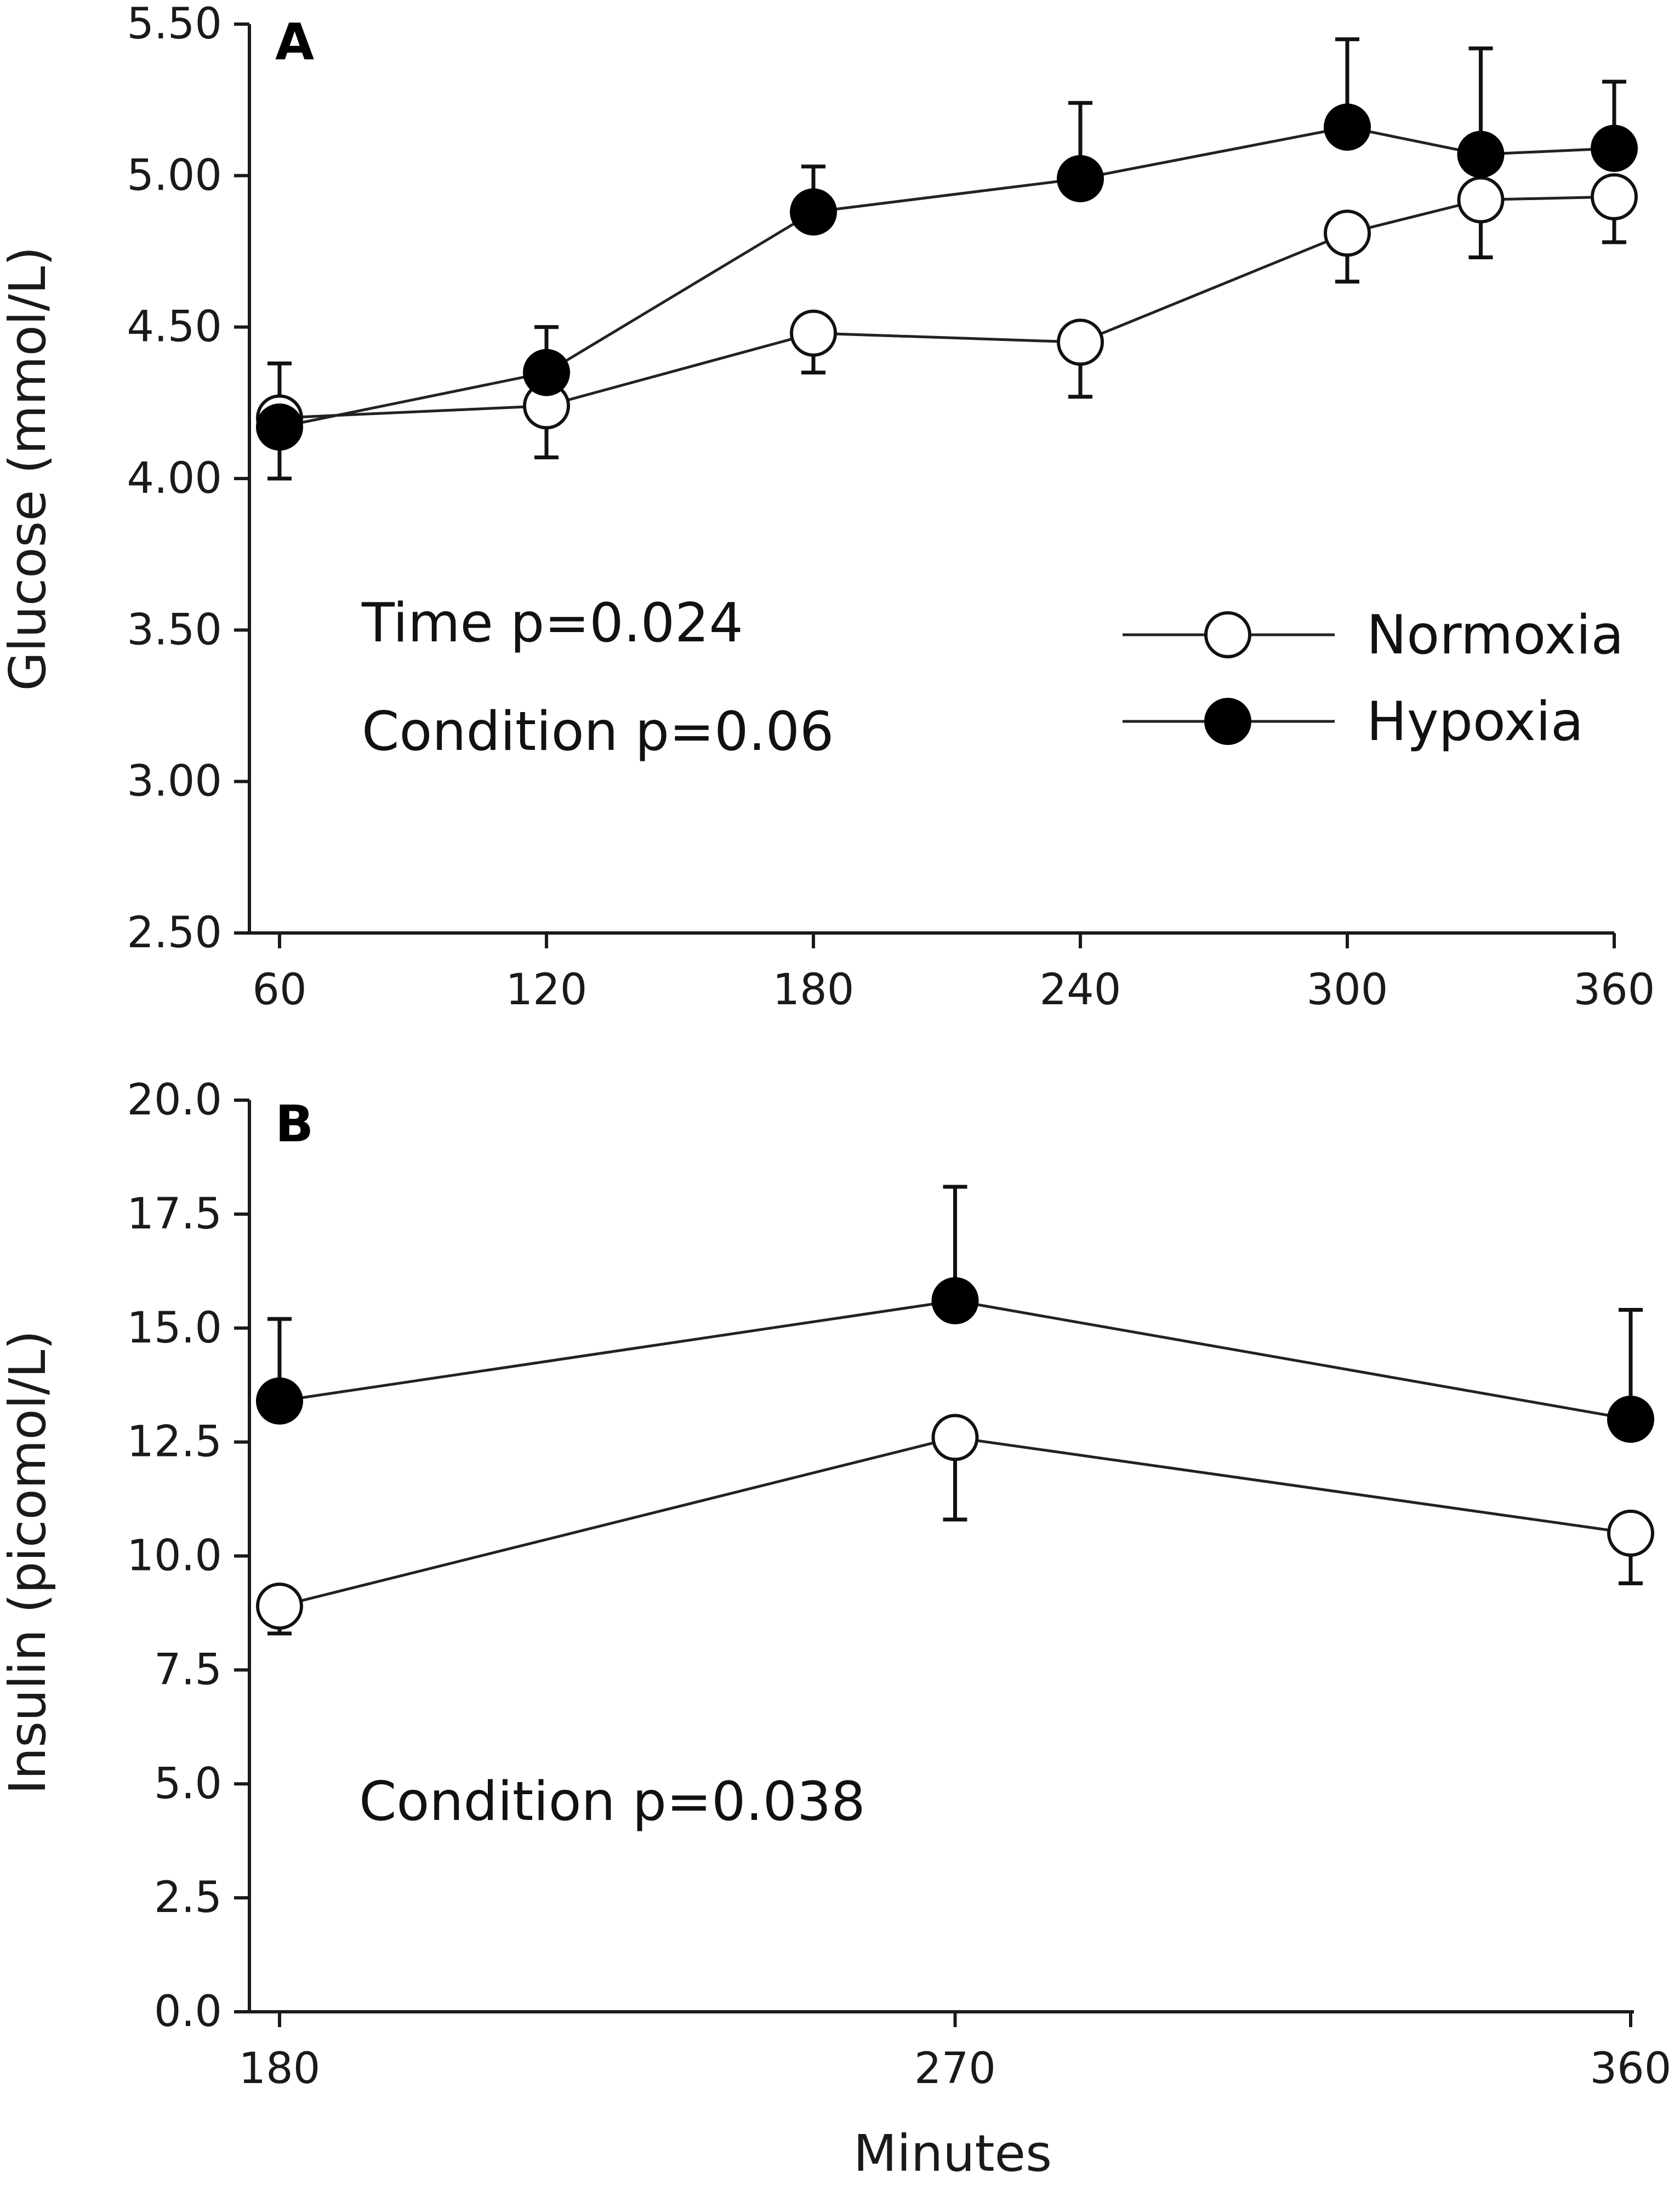  Describe the element at coordinates (174, 1215) in the screenshot. I see `y-tick-label: 17.5` at that location.